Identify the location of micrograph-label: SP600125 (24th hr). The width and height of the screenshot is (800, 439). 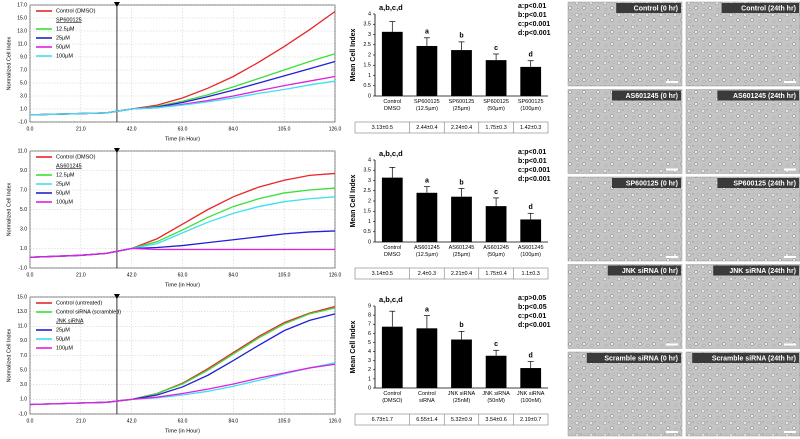
(764, 183).